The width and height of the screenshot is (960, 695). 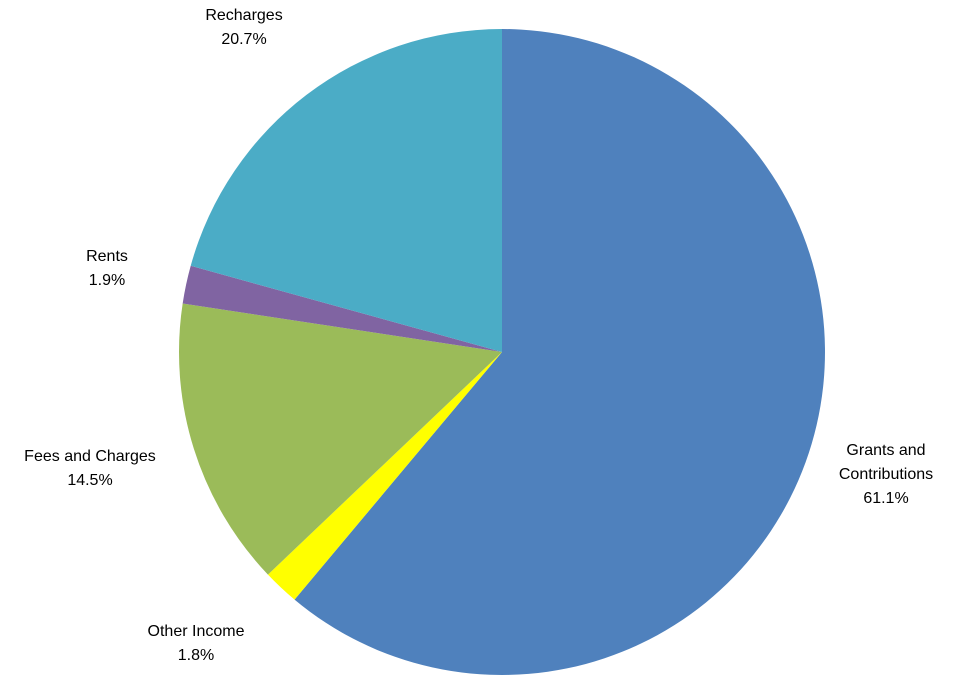 What do you see at coordinates (196, 631) in the screenshot?
I see `slice-name-label: Other Income` at bounding box center [196, 631].